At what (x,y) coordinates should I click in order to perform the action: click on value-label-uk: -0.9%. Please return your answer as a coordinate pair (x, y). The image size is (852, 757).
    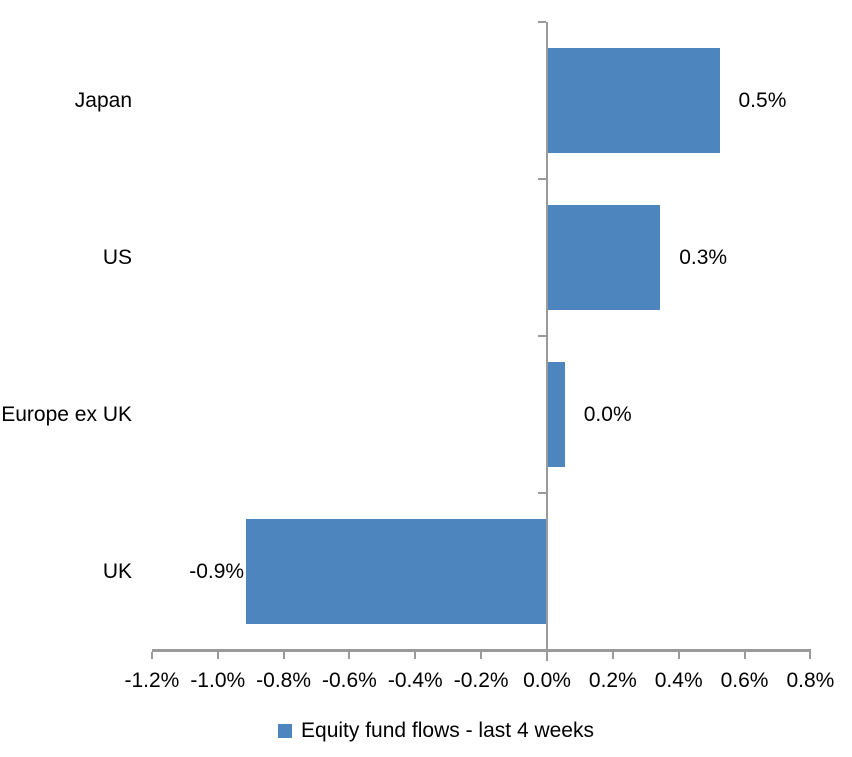
    Looking at the image, I should click on (217, 571).